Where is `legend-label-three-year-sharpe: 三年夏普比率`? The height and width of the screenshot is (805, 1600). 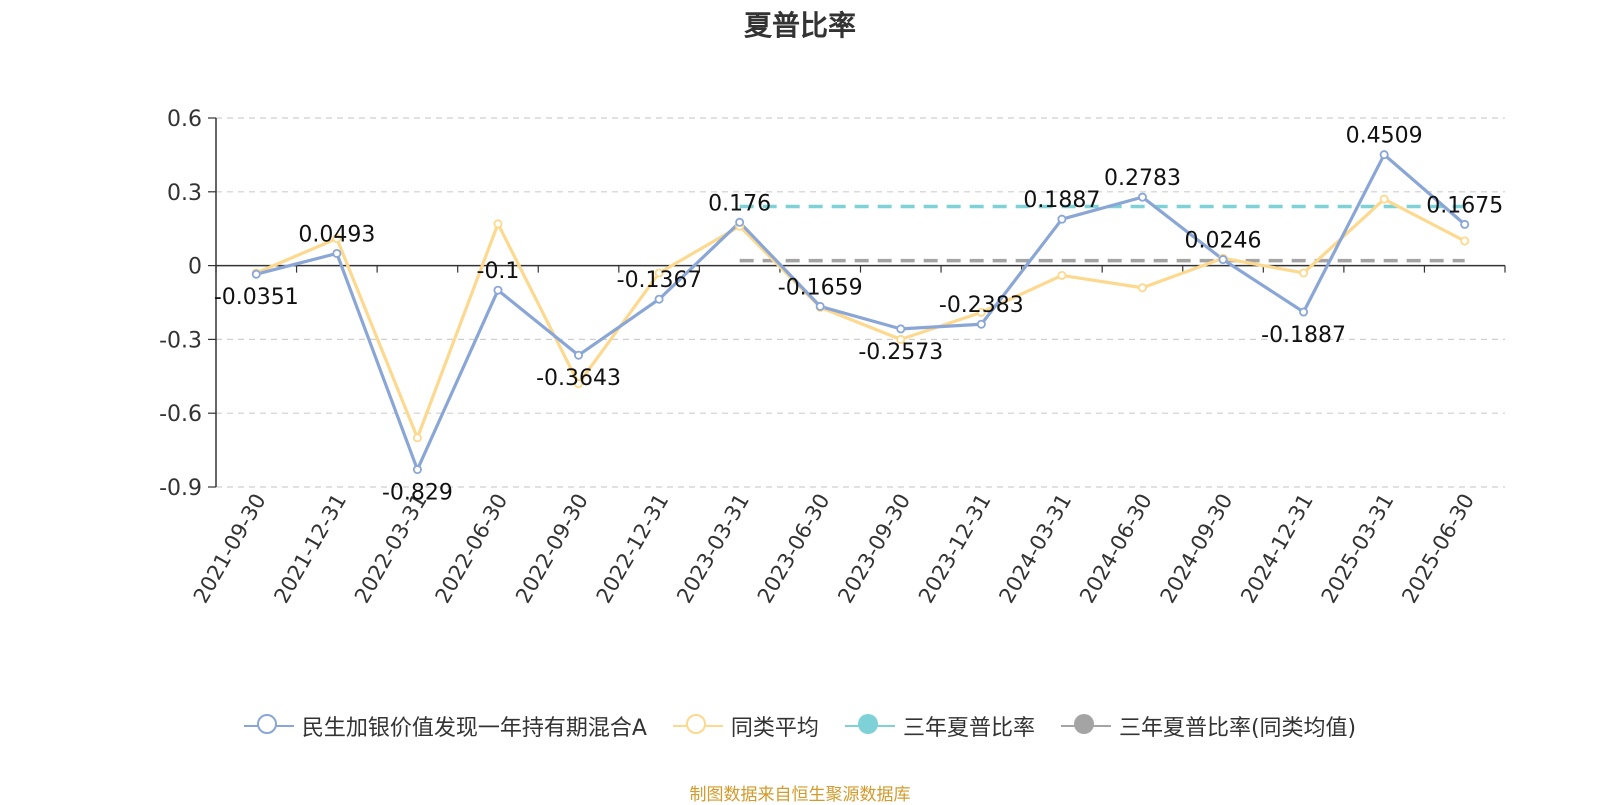 legend-label-three-year-sharpe: 三年夏普比率 is located at coordinates (968, 728).